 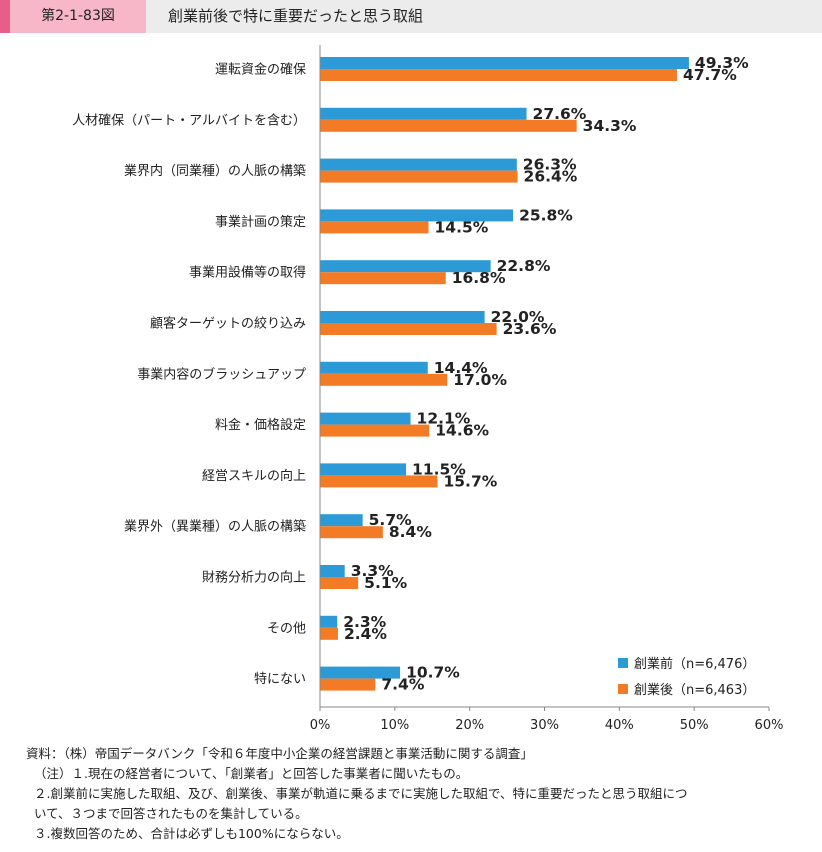 I want to click on x-tick-label: 50%, so click(x=694, y=725).